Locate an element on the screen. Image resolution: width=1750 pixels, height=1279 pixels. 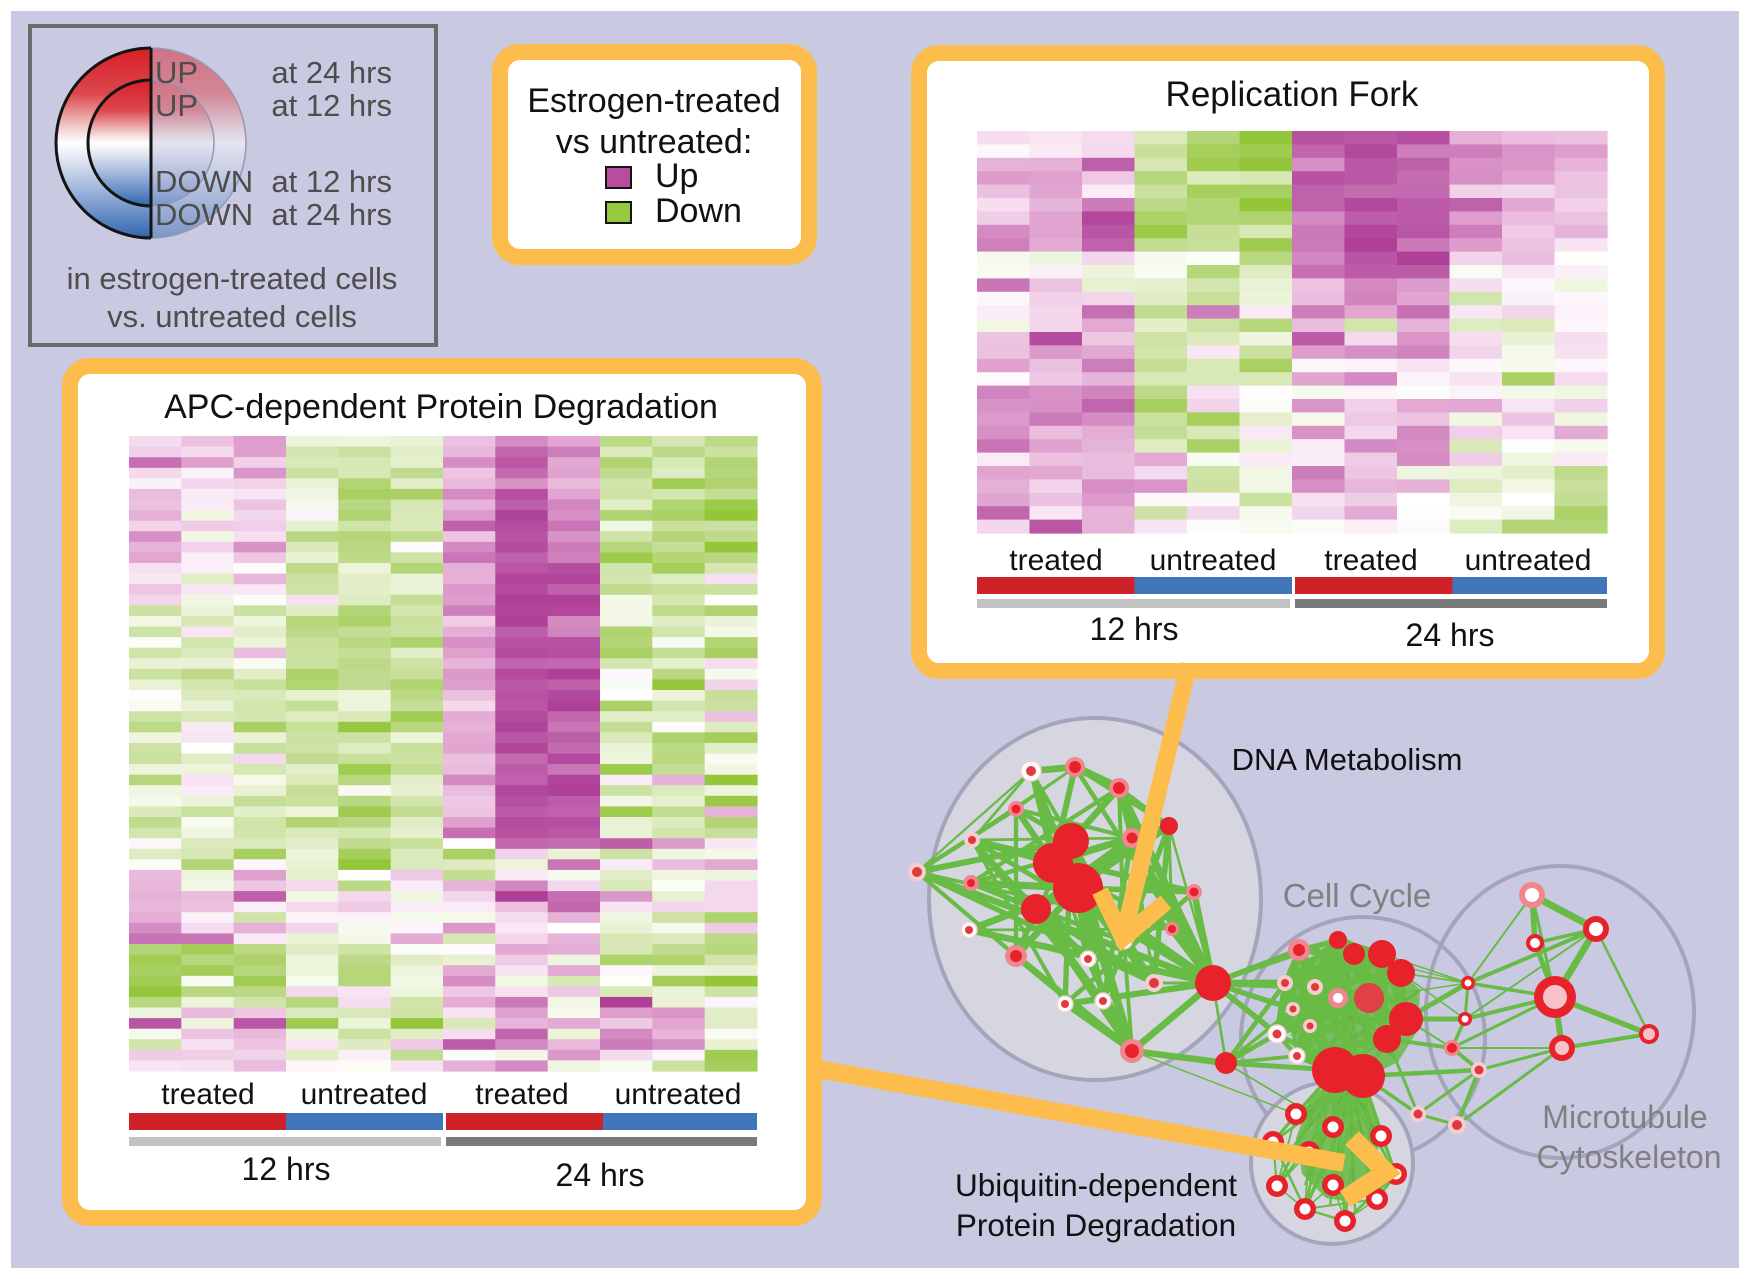
svg-text: vs. untreated cells is located at coordinates (232, 316).